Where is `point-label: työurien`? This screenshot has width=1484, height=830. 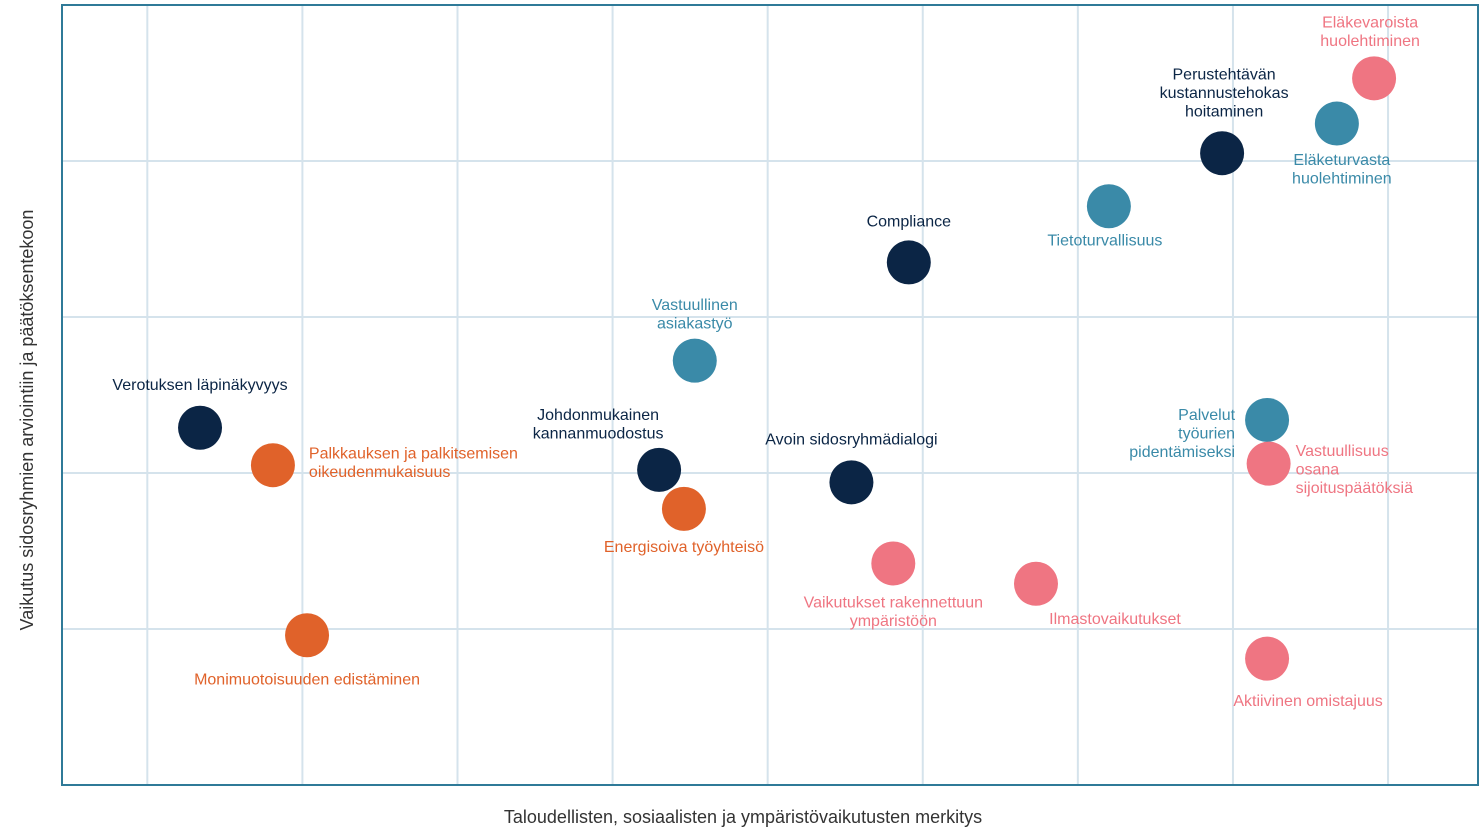 point-label: työurien is located at coordinates (1206, 434).